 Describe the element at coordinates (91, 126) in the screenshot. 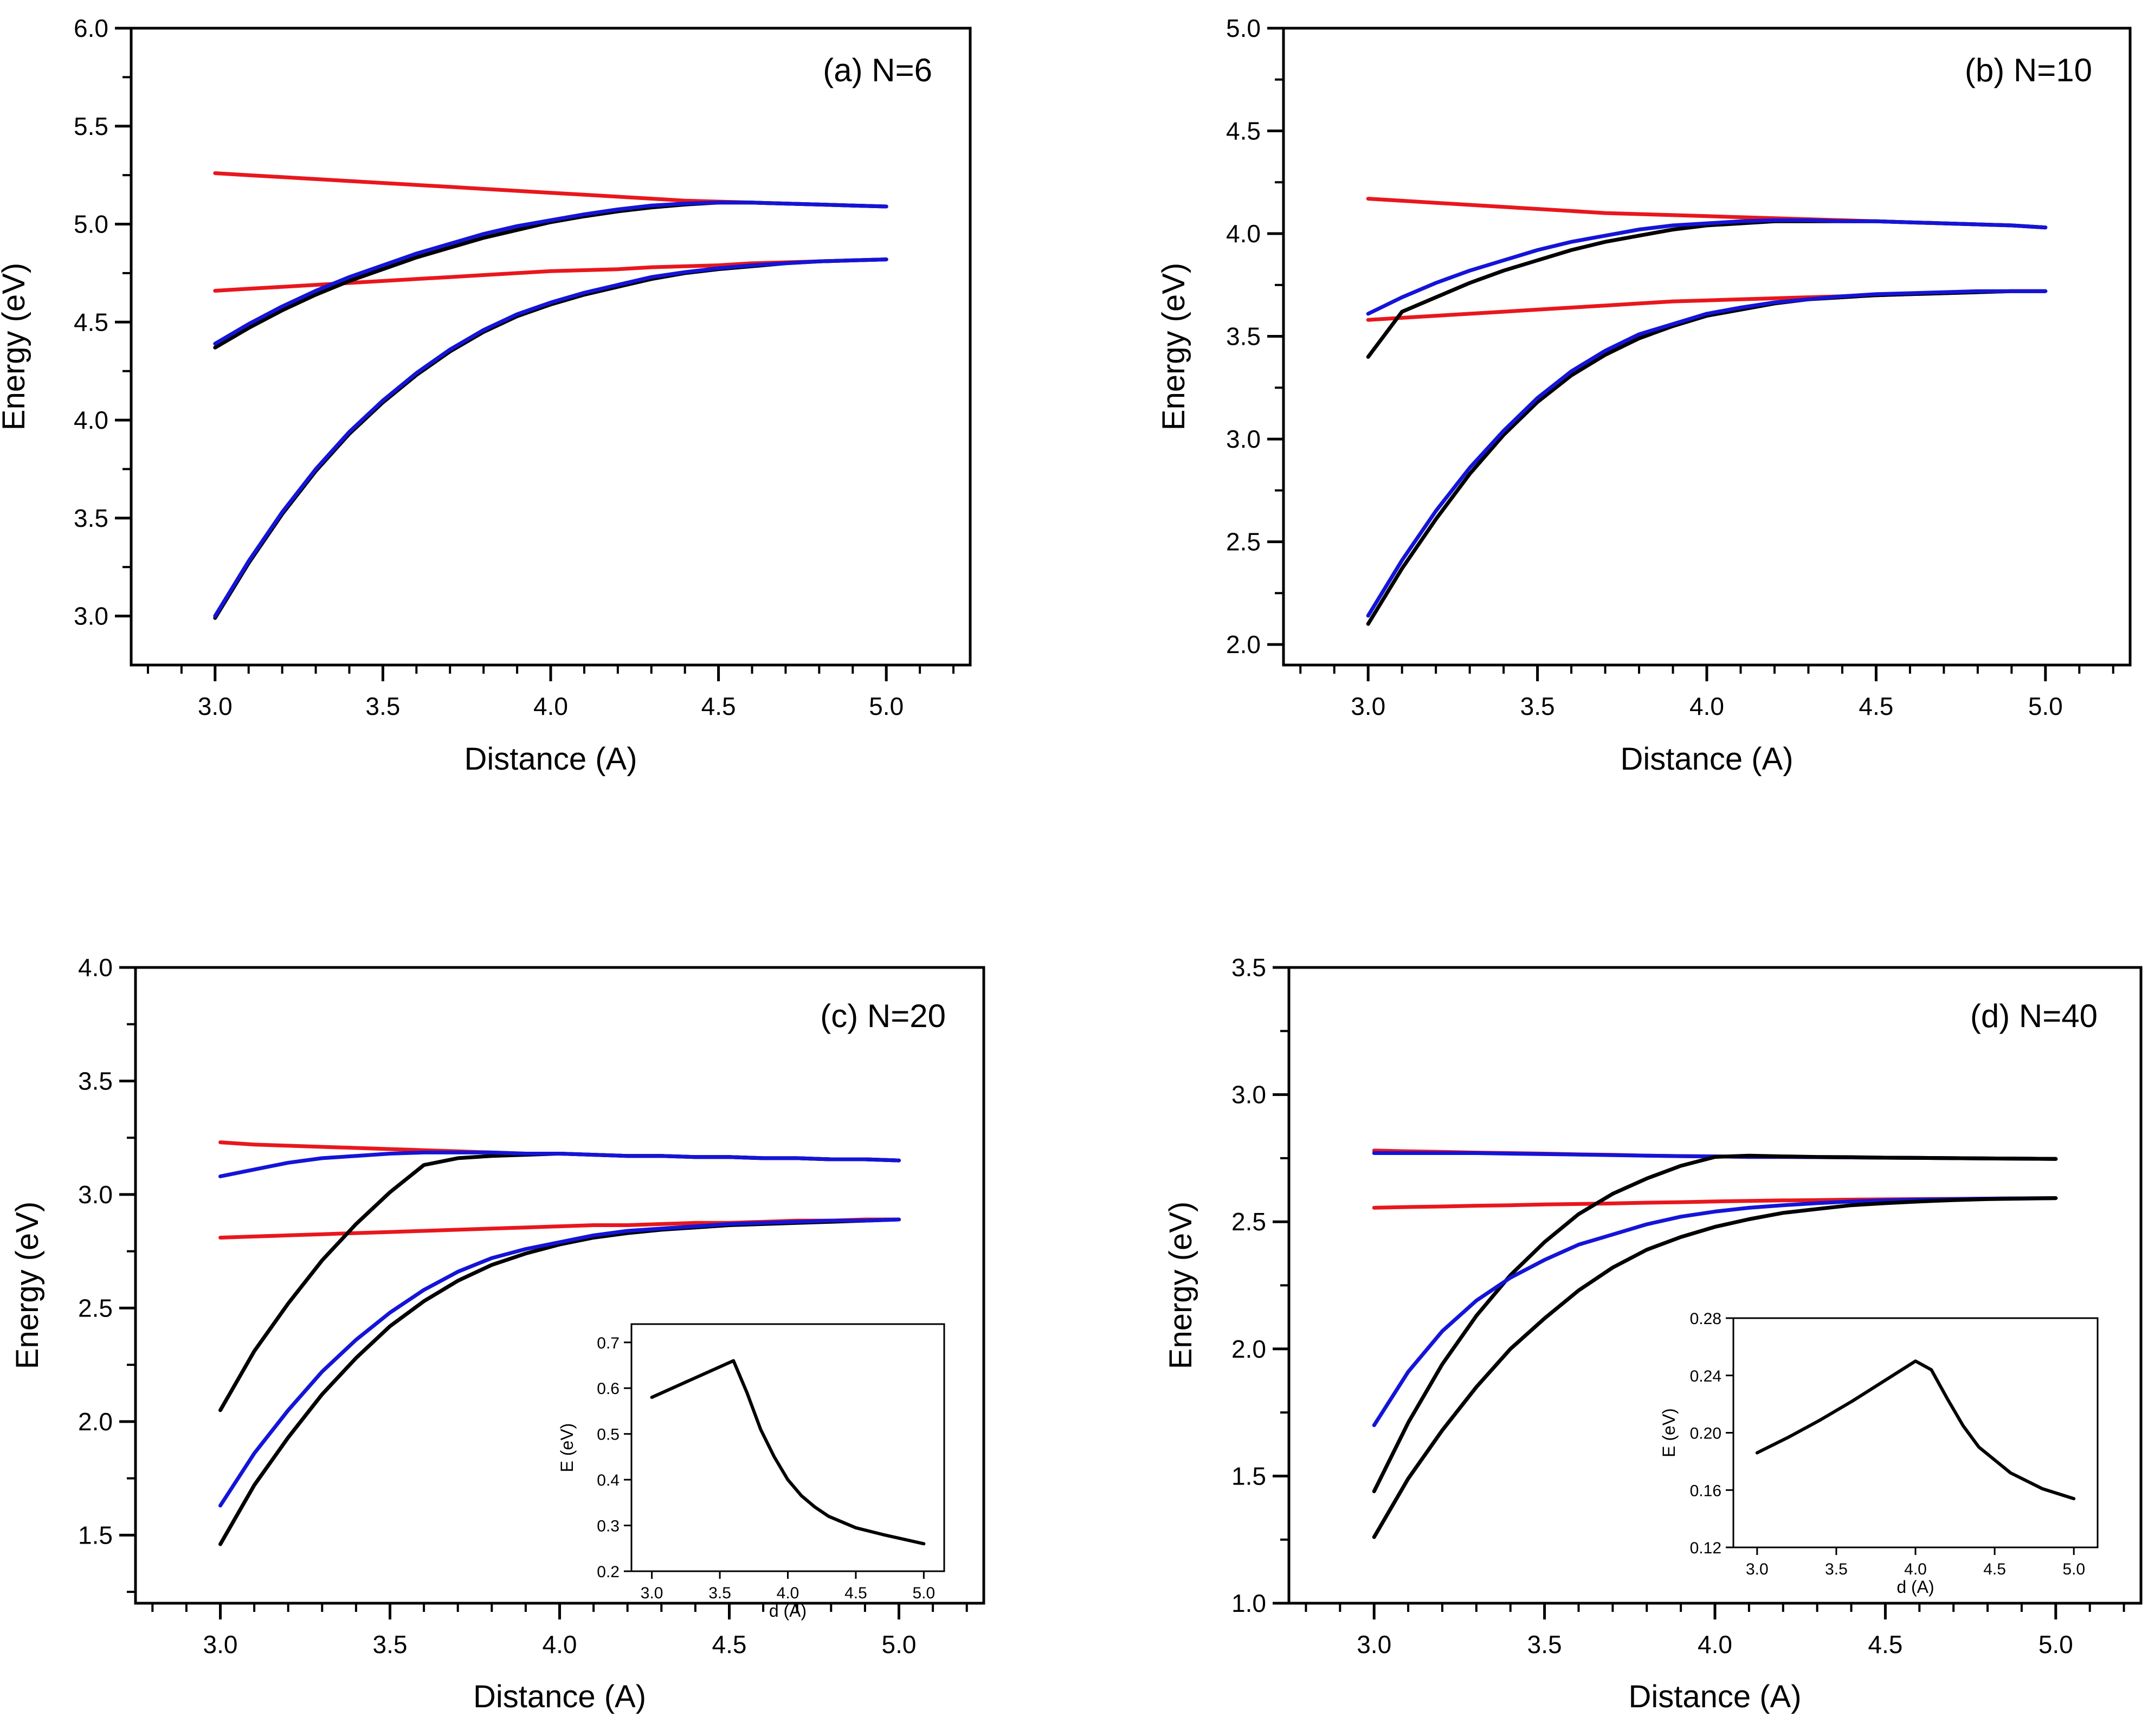

I see `y-tick-label: 5.5` at that location.